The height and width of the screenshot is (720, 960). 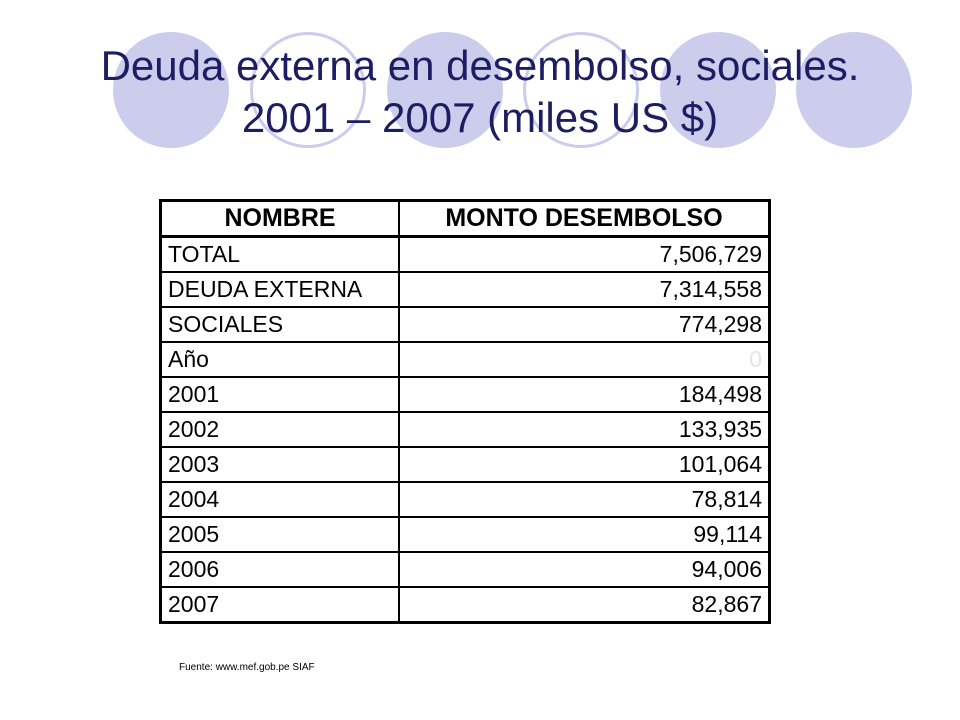 I want to click on table-header-row: NOMBRE MONTO DESEMBOLSO, so click(x=465, y=218).